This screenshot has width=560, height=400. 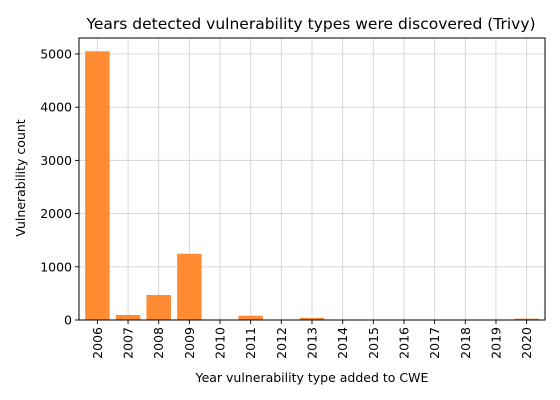 I want to click on bar-2011, so click(x=250, y=317).